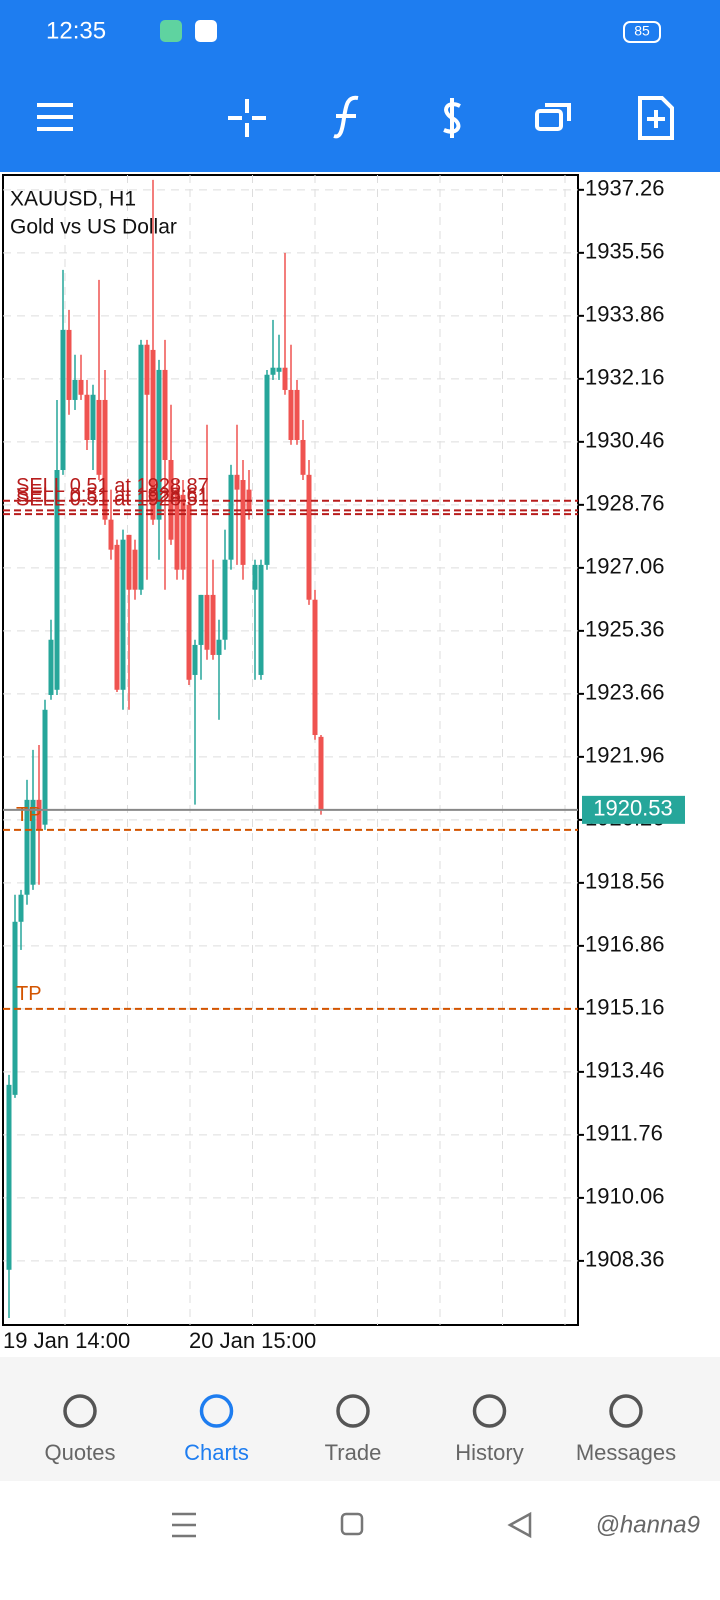  I want to click on toolbar, so click(355, 117).